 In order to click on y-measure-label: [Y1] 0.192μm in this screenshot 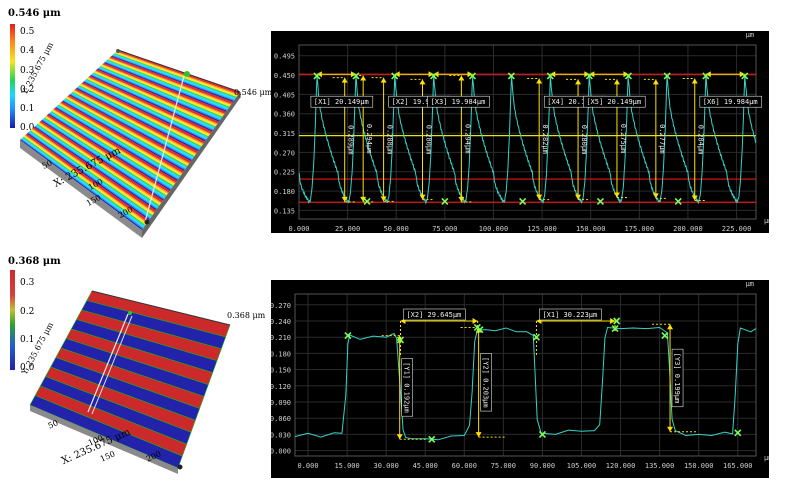, I will do `click(407, 387)`.